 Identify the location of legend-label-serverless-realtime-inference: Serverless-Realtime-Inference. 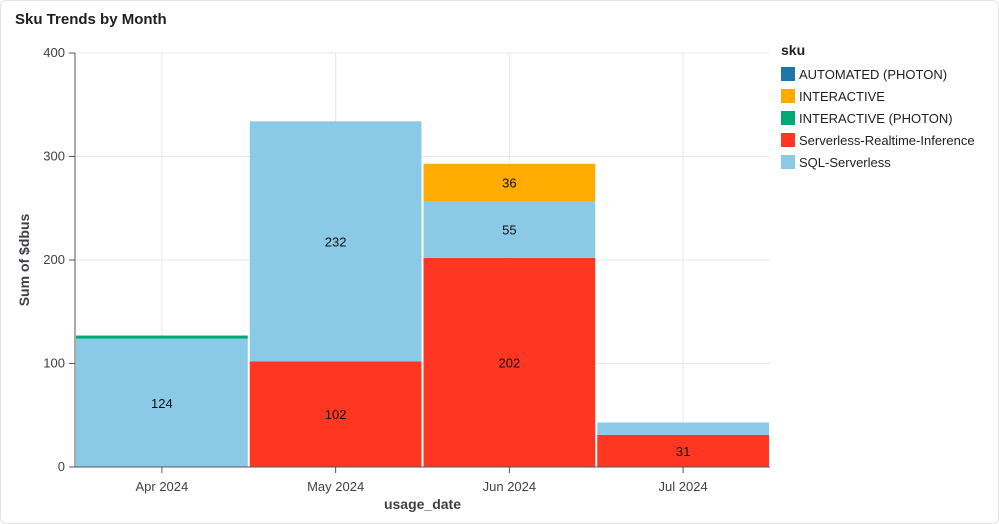
(887, 140).